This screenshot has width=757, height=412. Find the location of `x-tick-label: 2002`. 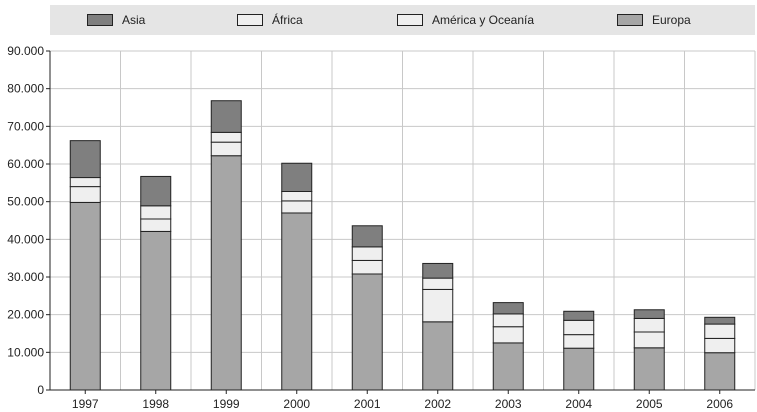

x-tick-label: 2002 is located at coordinates (437, 404).